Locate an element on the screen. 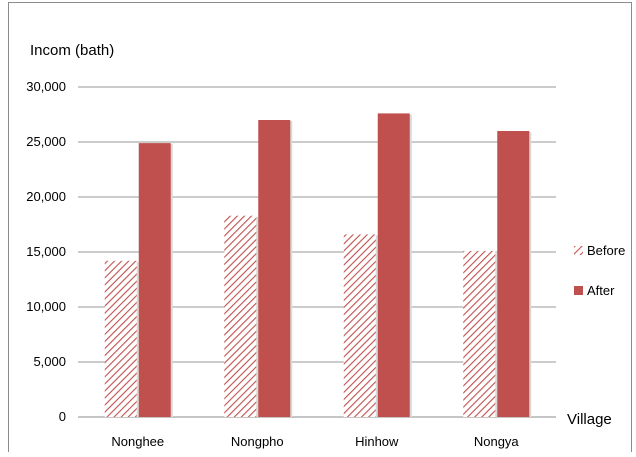 The image size is (636, 457). y-axis-label: Incom (bath) is located at coordinates (72, 50).